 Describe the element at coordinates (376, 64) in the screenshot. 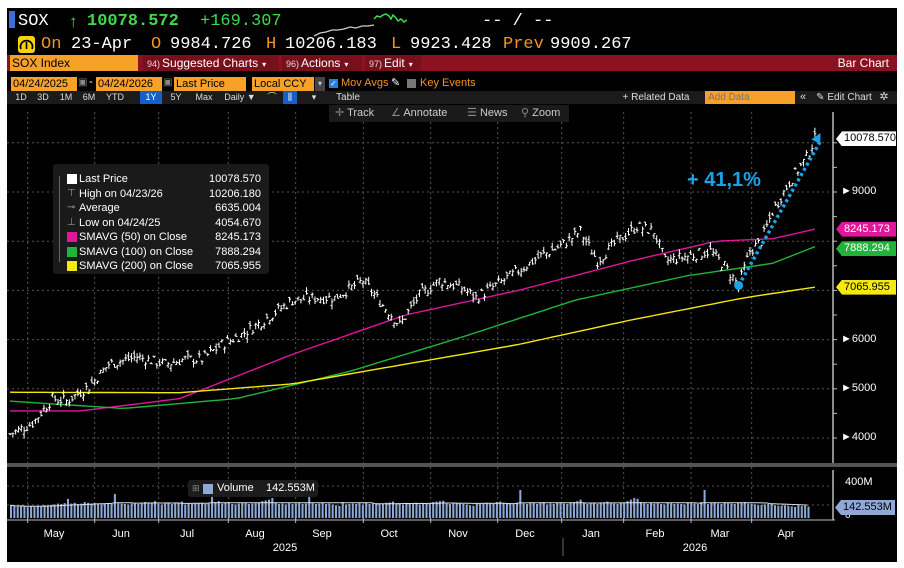

I see `edit-number: 97)` at that location.